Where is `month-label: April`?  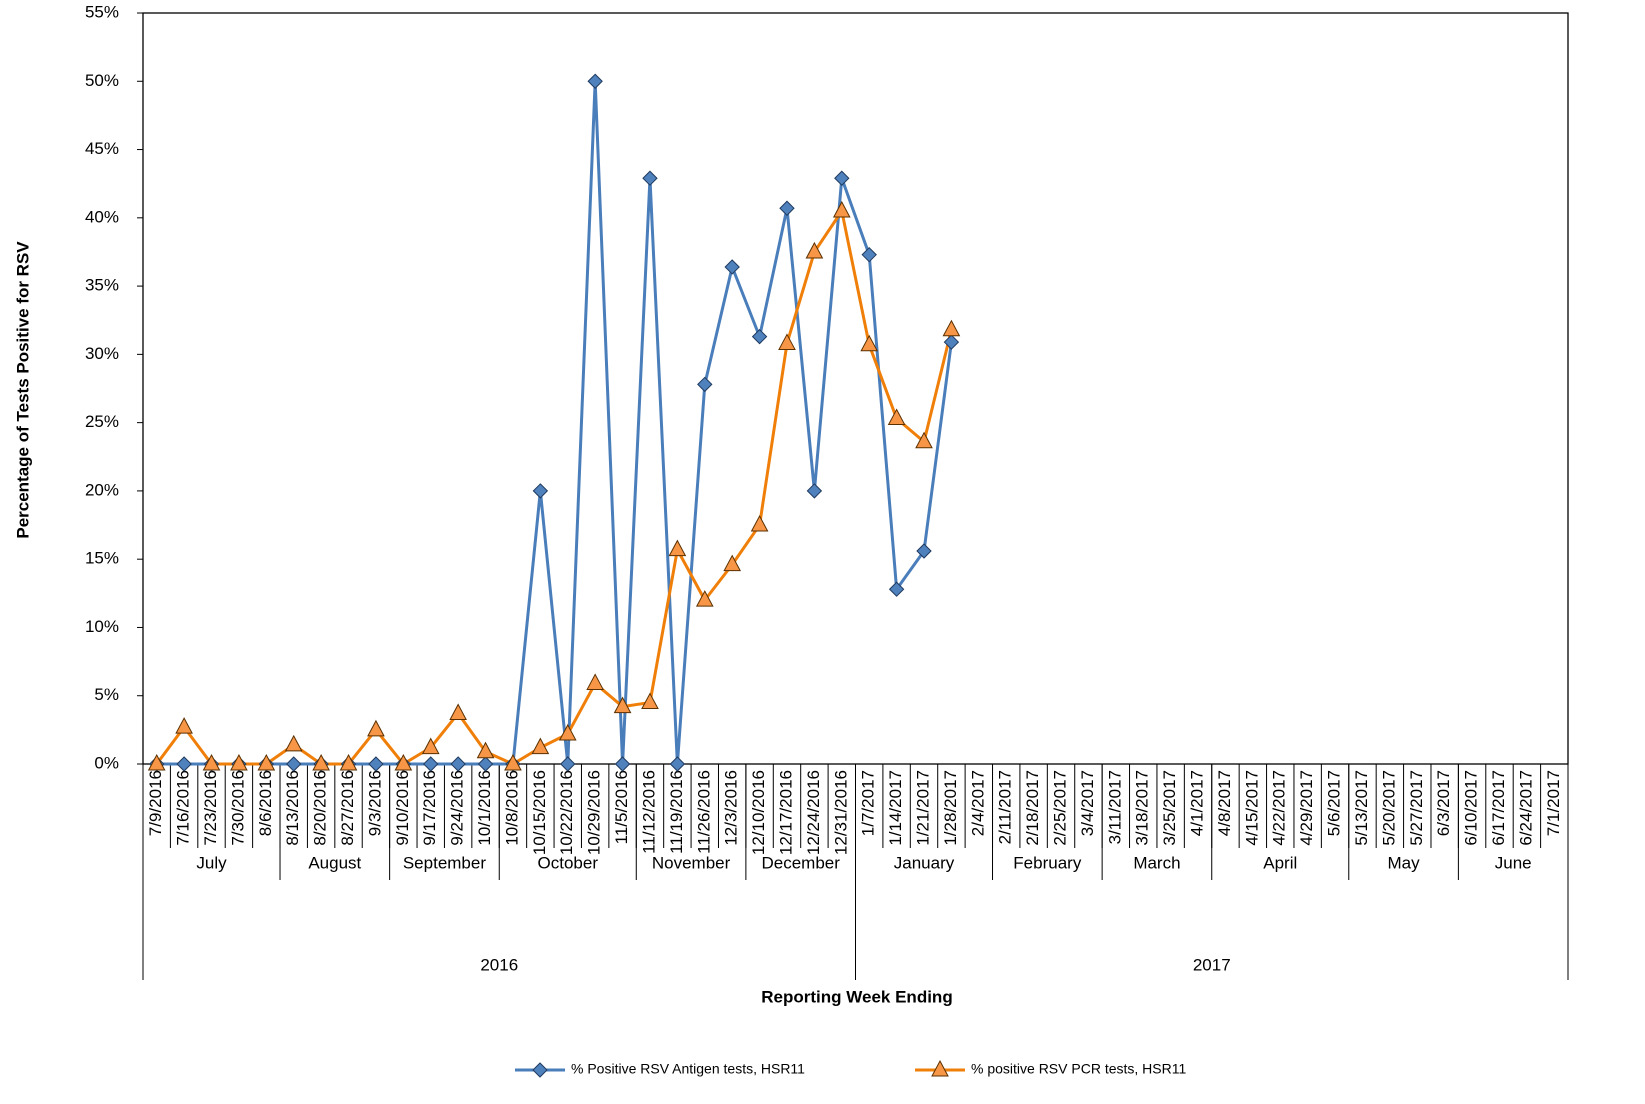 month-label: April is located at coordinates (1280, 862).